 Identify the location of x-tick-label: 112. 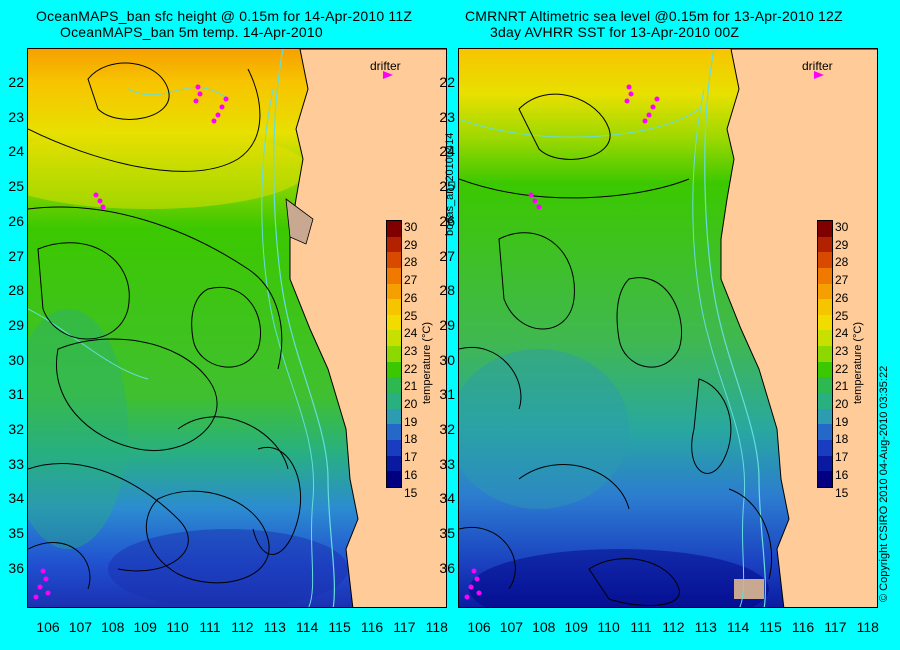
(242, 627).